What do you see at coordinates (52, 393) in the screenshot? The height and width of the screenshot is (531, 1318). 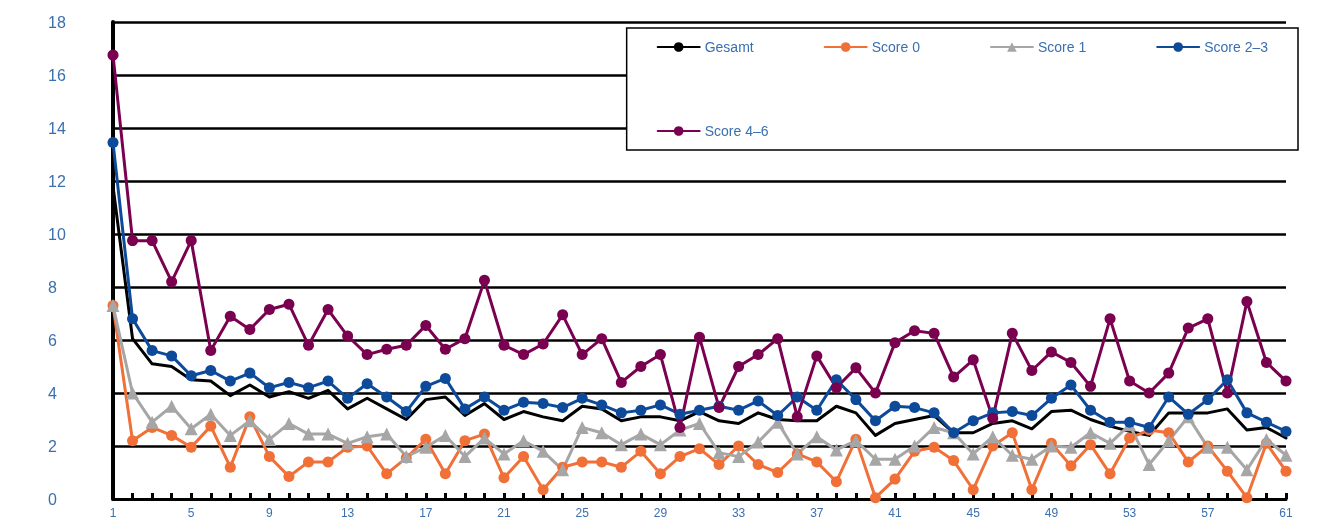 I see `y-tick-label: 4` at bounding box center [52, 393].